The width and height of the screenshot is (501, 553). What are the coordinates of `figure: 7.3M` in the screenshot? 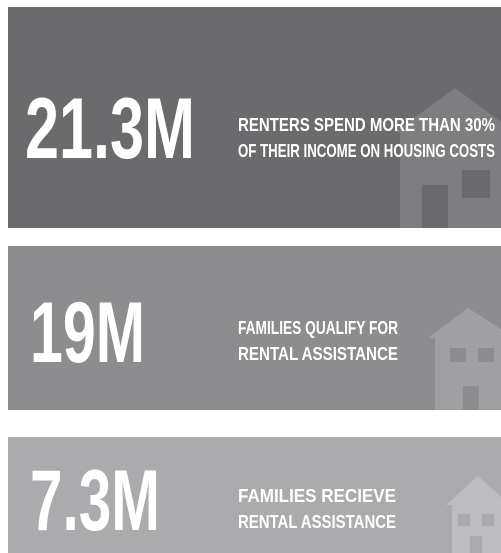 It's located at (95, 501).